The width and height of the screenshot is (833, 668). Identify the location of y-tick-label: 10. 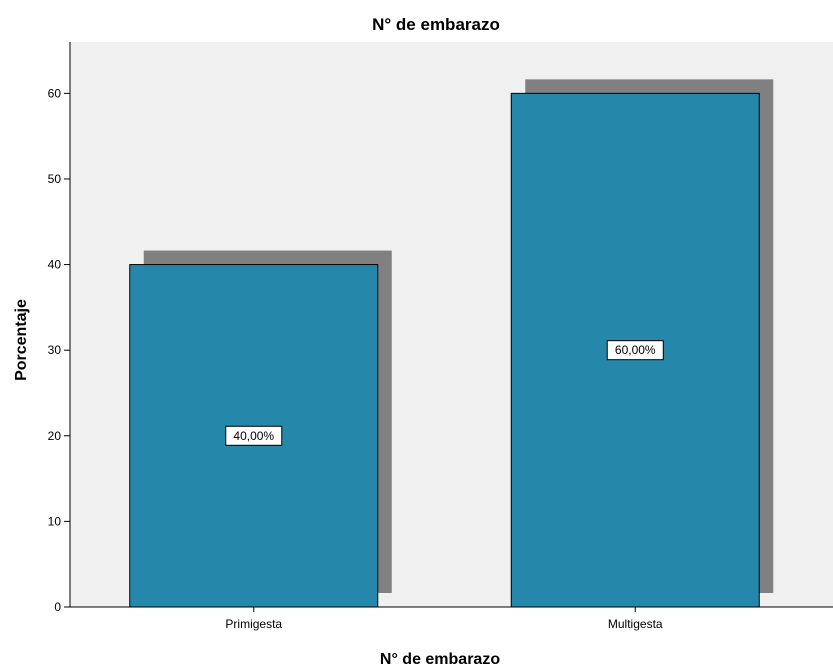
(55, 521).